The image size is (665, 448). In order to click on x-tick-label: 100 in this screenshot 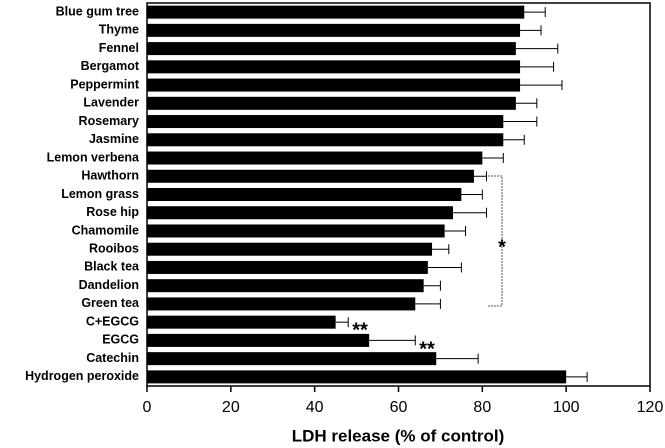, I will do `click(566, 407)`.